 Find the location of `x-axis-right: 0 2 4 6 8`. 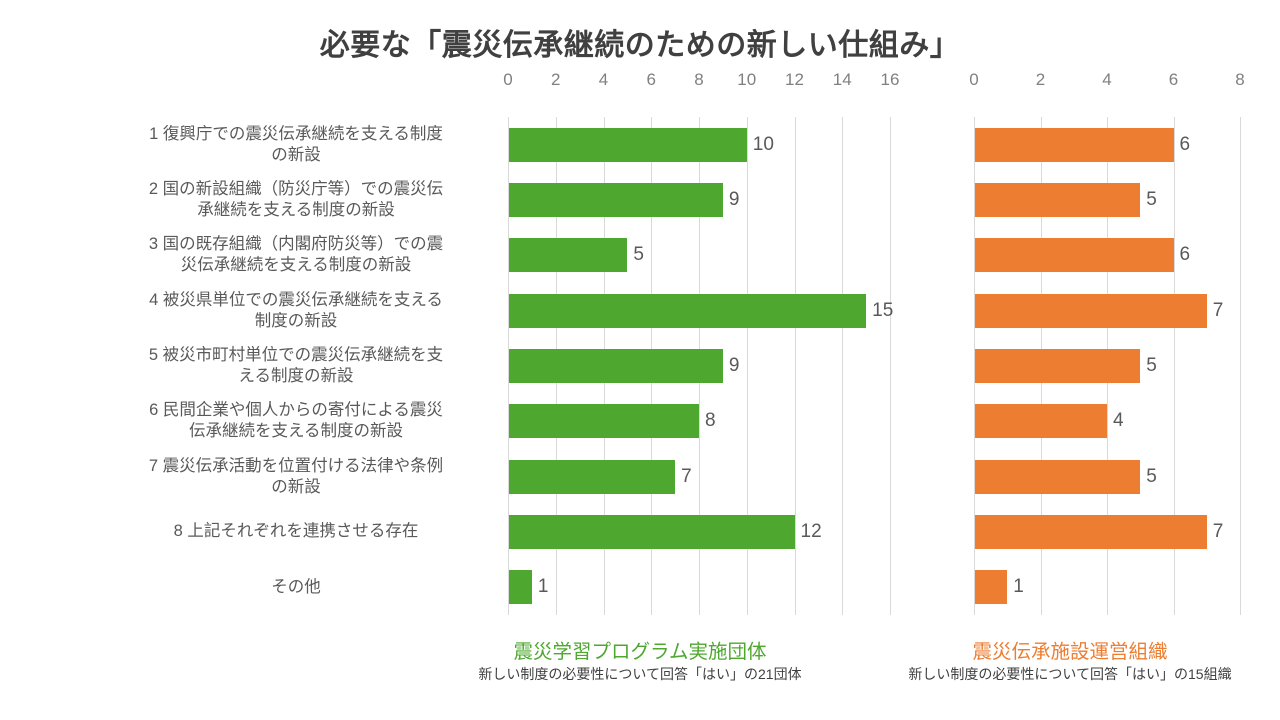

x-axis-right: 0 2 4 6 8 is located at coordinates (1106, 87).